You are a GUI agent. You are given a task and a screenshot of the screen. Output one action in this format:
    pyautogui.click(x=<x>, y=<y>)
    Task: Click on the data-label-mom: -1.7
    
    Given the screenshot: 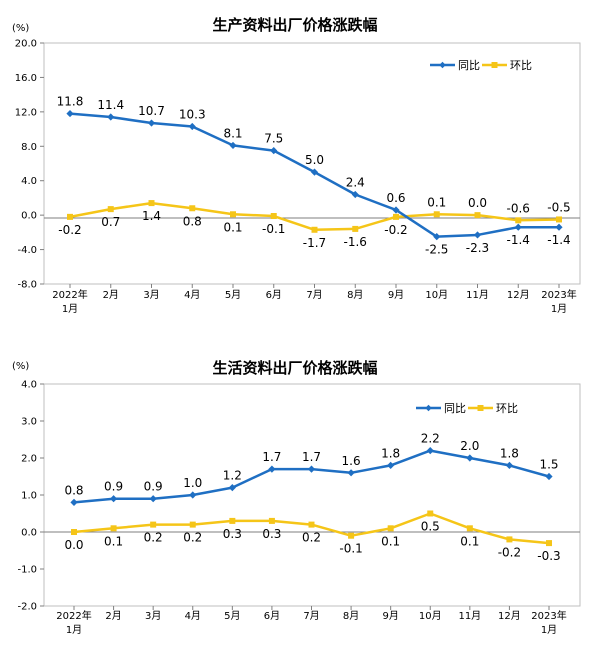 What is the action you would take?
    pyautogui.click(x=314, y=243)
    